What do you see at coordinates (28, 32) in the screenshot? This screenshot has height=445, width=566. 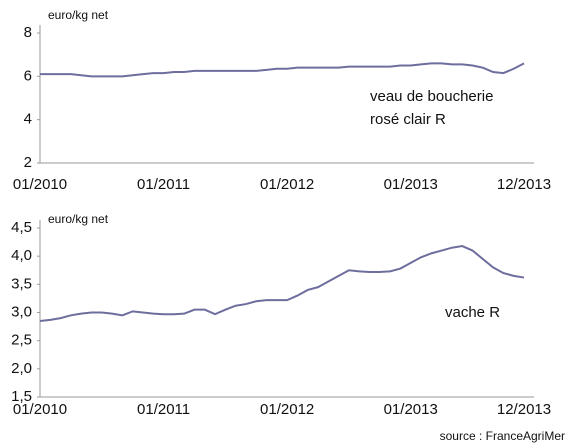 I see `y-tick-label: 8` at bounding box center [28, 32].